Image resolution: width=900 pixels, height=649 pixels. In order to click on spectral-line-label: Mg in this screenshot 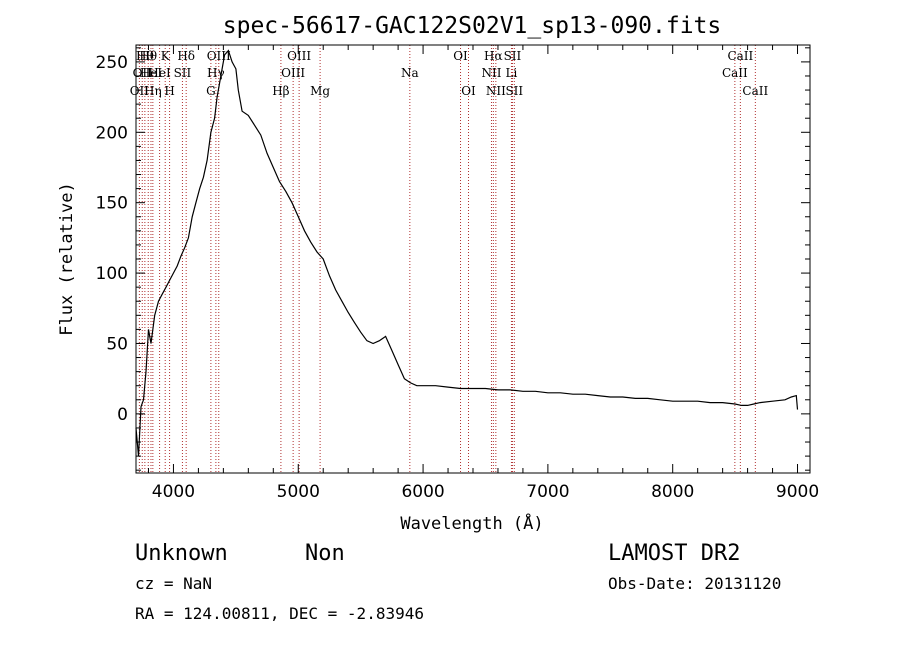, I will do `click(320, 91)`.